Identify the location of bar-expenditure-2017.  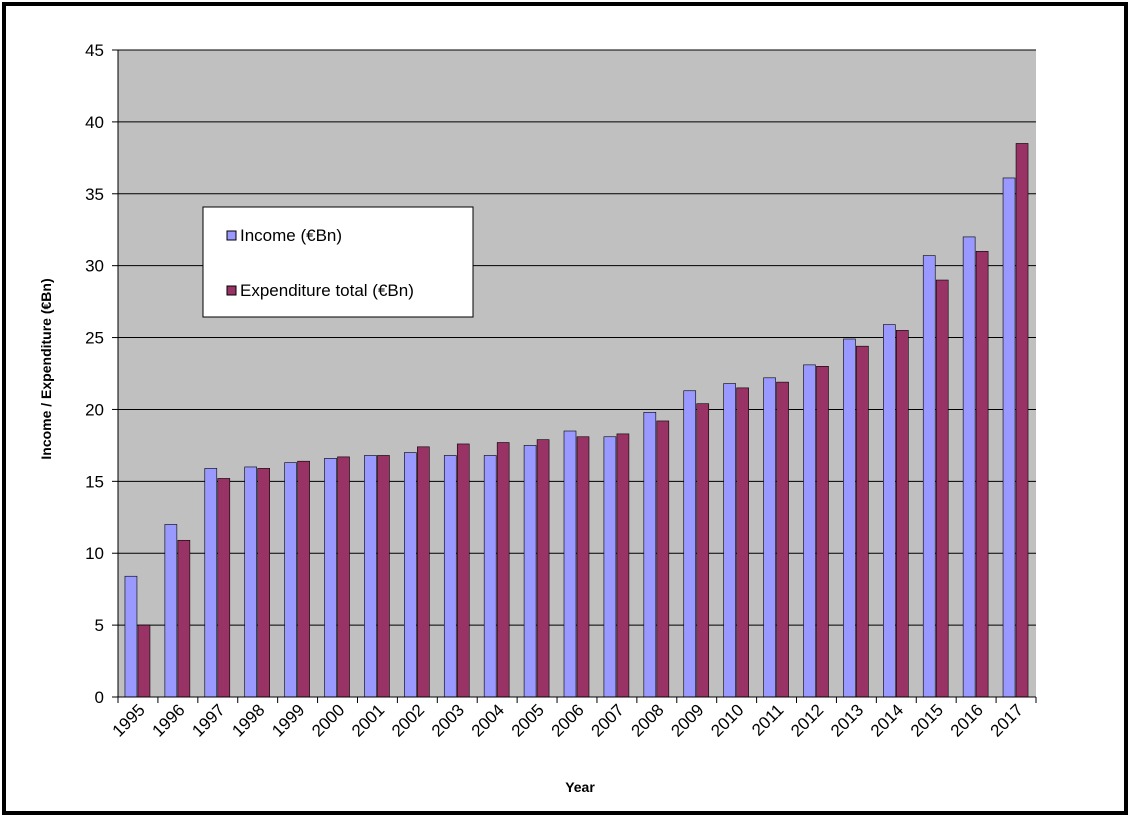
(1022, 420).